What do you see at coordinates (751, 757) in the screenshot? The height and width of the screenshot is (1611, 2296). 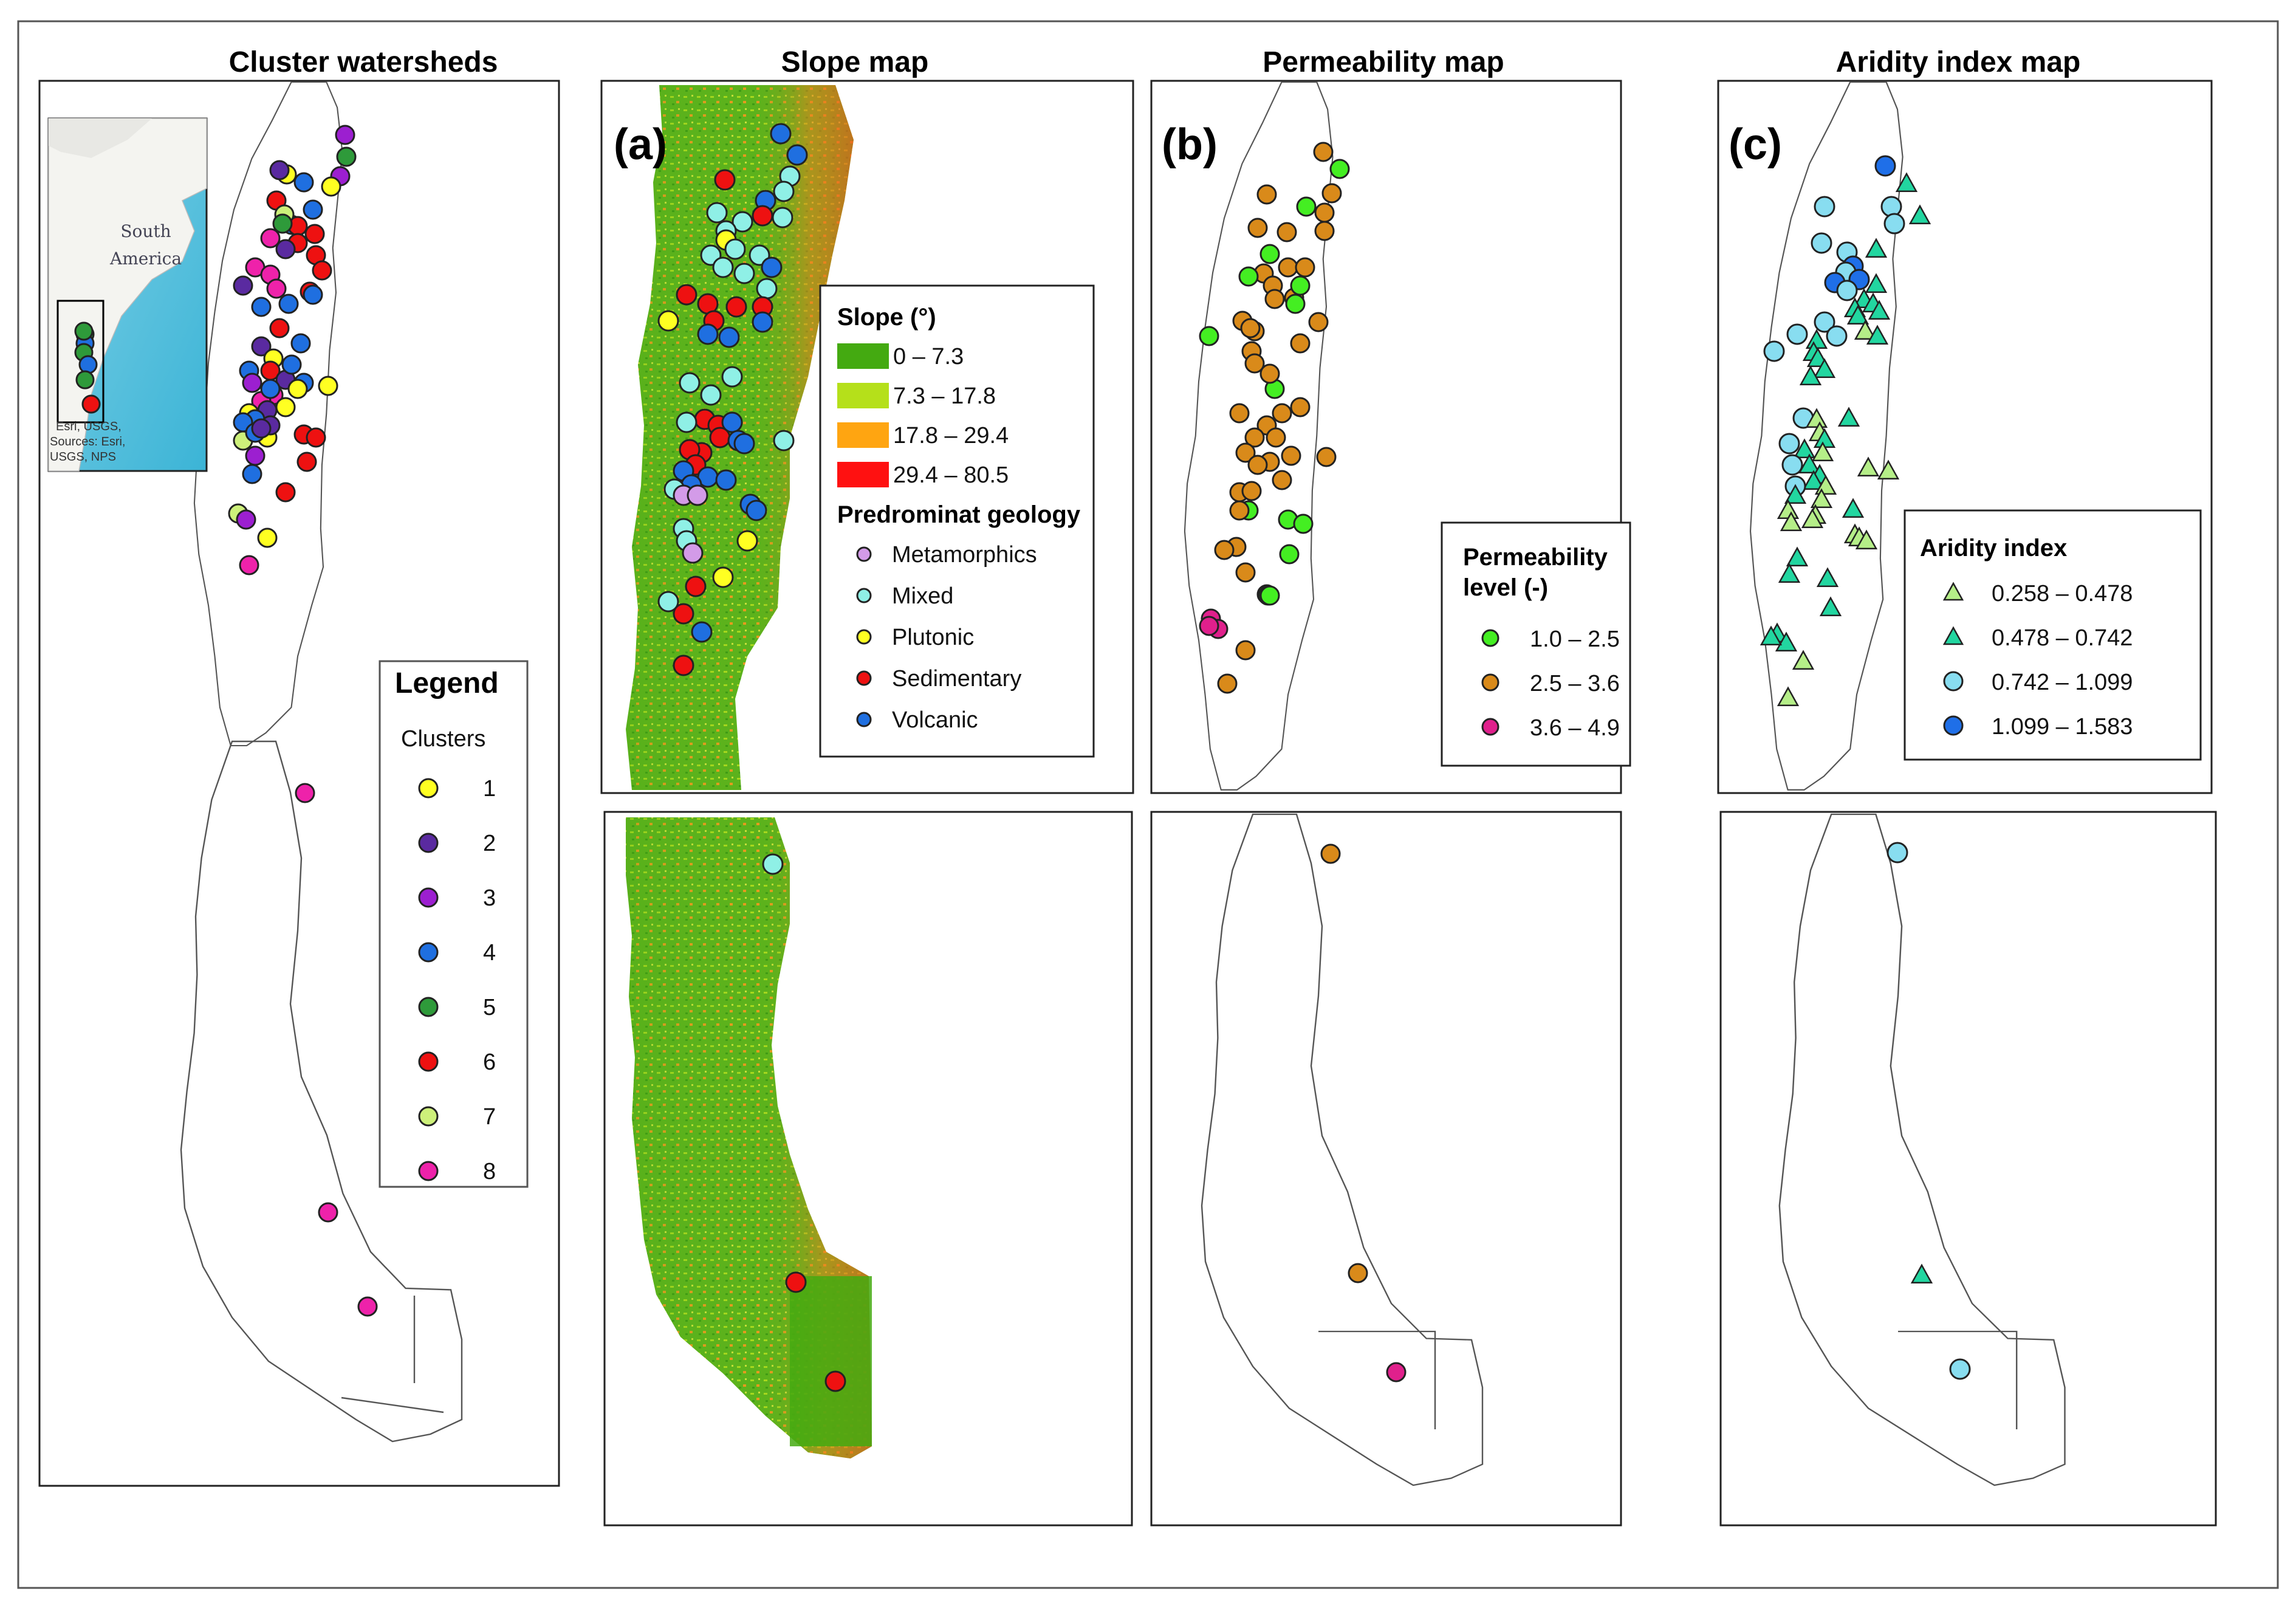 I see `slope-points` at bounding box center [751, 757].